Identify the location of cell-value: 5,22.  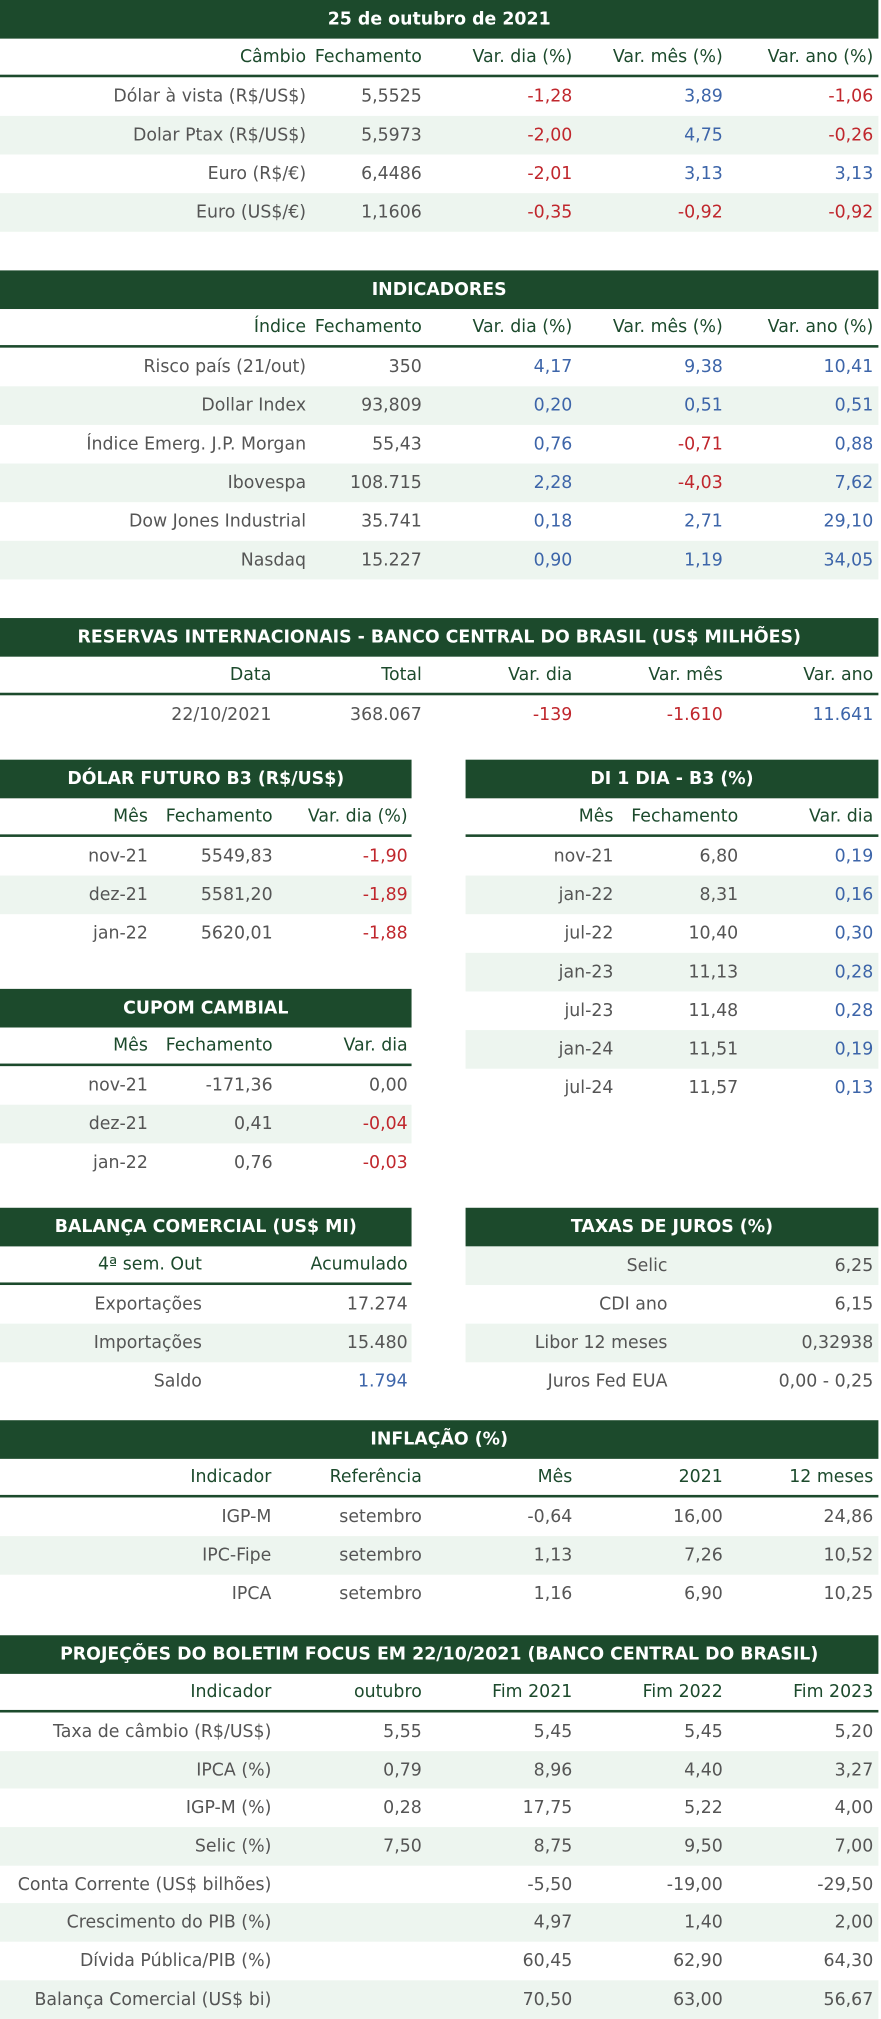
(703, 1808).